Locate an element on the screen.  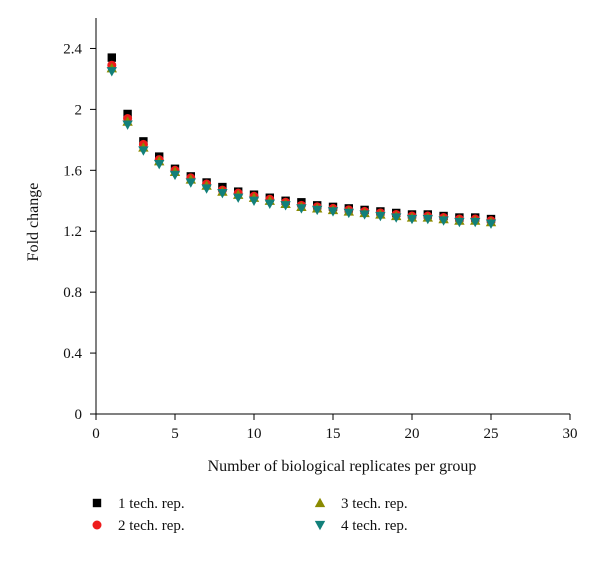
y-tick-label: 2.4 is located at coordinates (72, 49).